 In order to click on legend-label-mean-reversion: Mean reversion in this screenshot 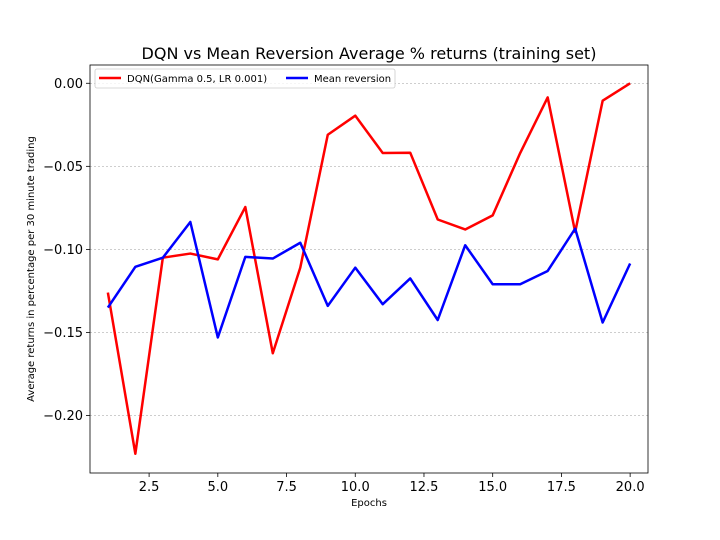, I will do `click(352, 79)`.